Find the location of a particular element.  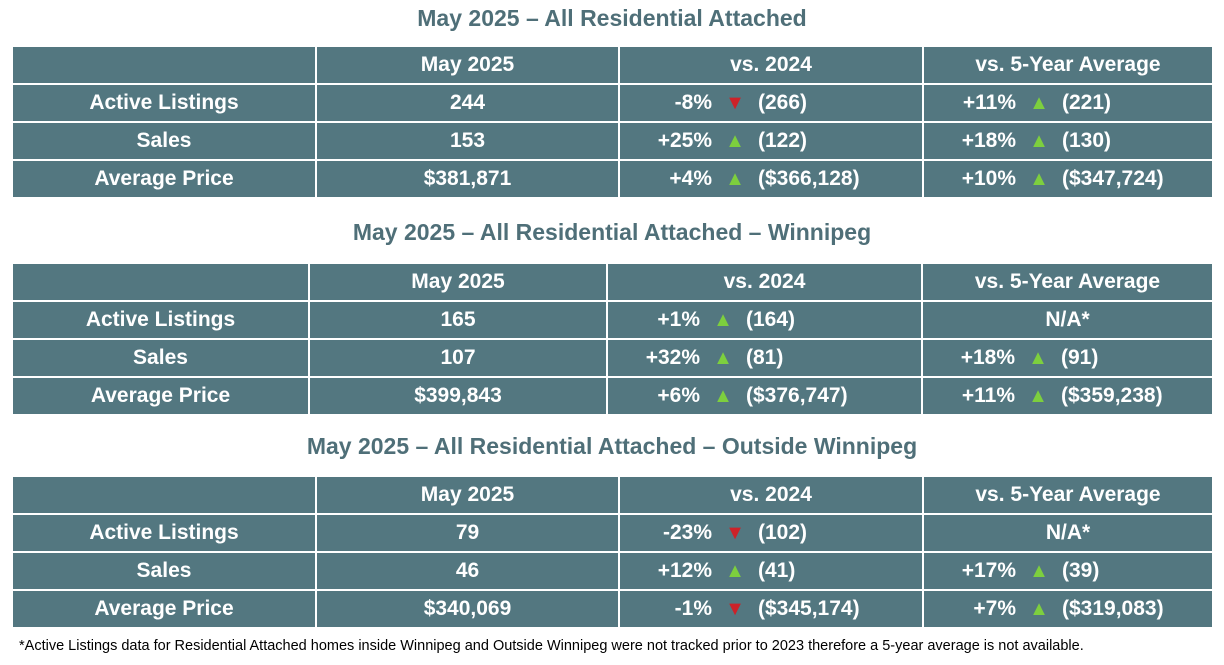

comparison: -1% ▼ ($345,174) is located at coordinates (771, 609).